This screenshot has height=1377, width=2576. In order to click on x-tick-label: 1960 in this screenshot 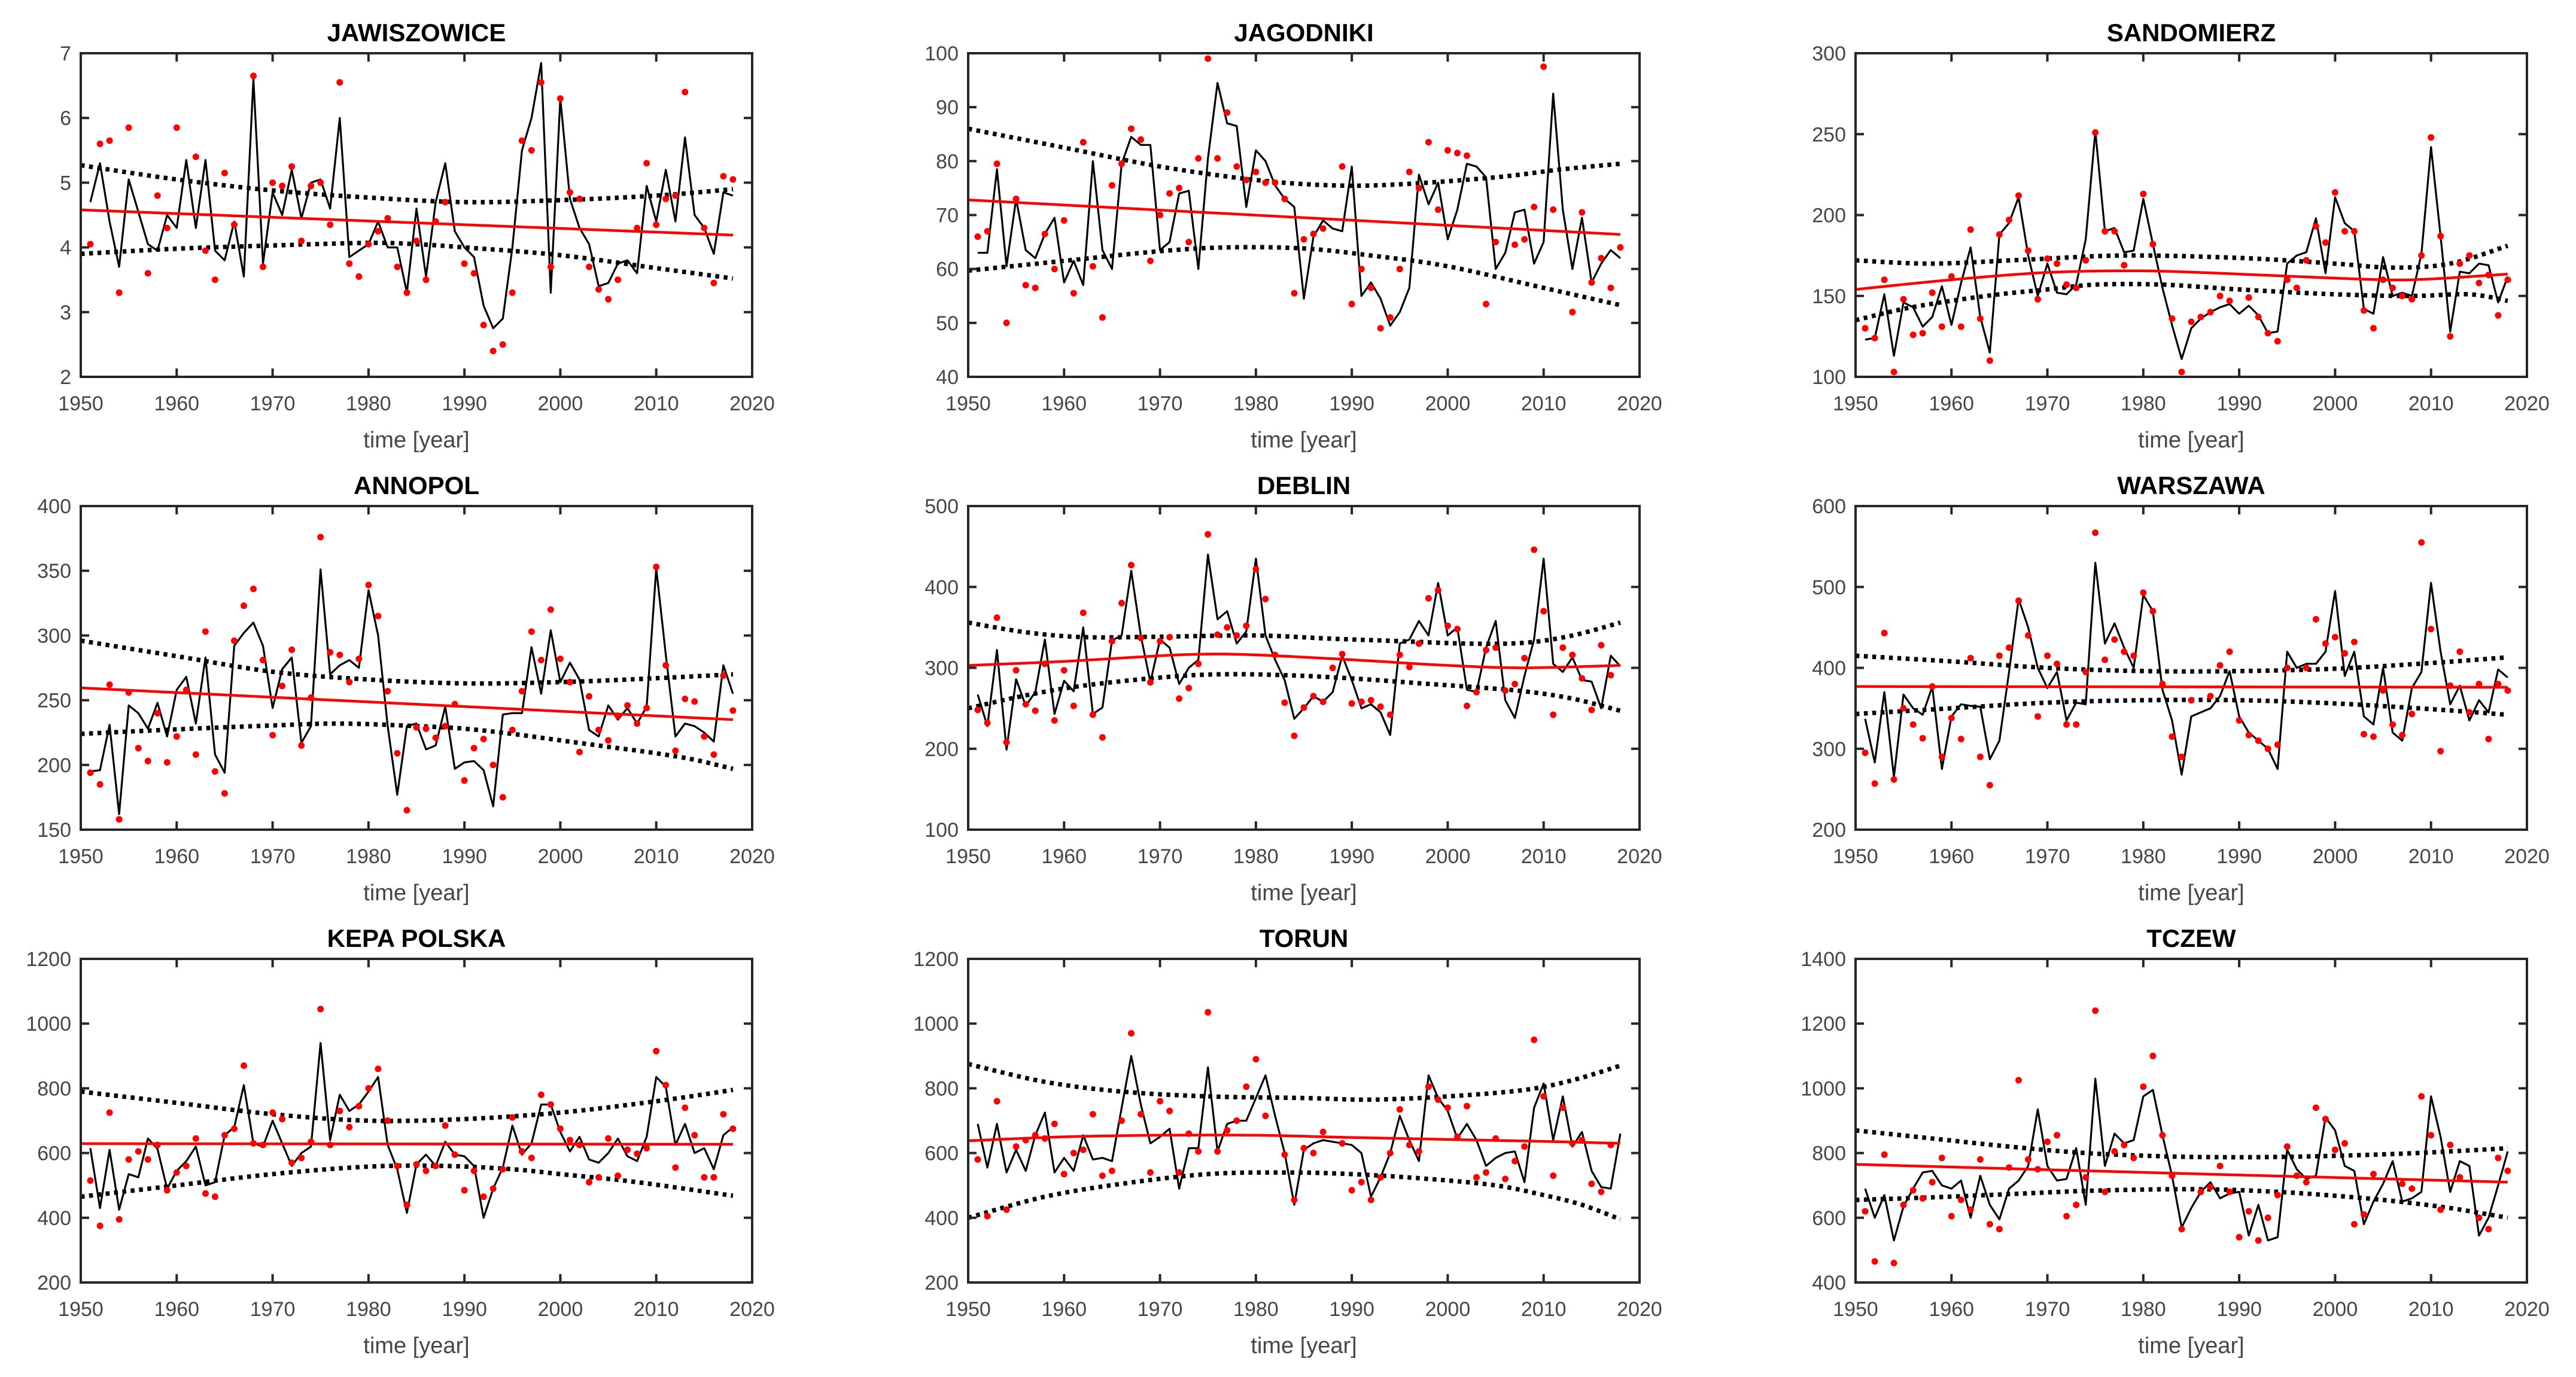, I will do `click(177, 403)`.